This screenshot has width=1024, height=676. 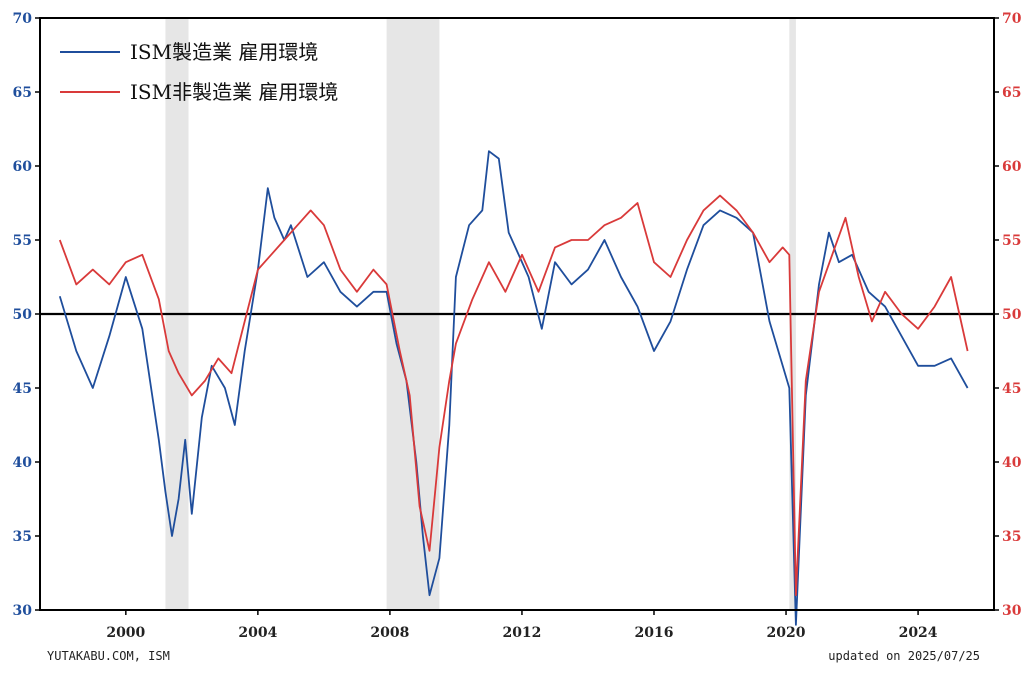 I want to click on y-left-tick-label: 60, so click(x=23, y=167).